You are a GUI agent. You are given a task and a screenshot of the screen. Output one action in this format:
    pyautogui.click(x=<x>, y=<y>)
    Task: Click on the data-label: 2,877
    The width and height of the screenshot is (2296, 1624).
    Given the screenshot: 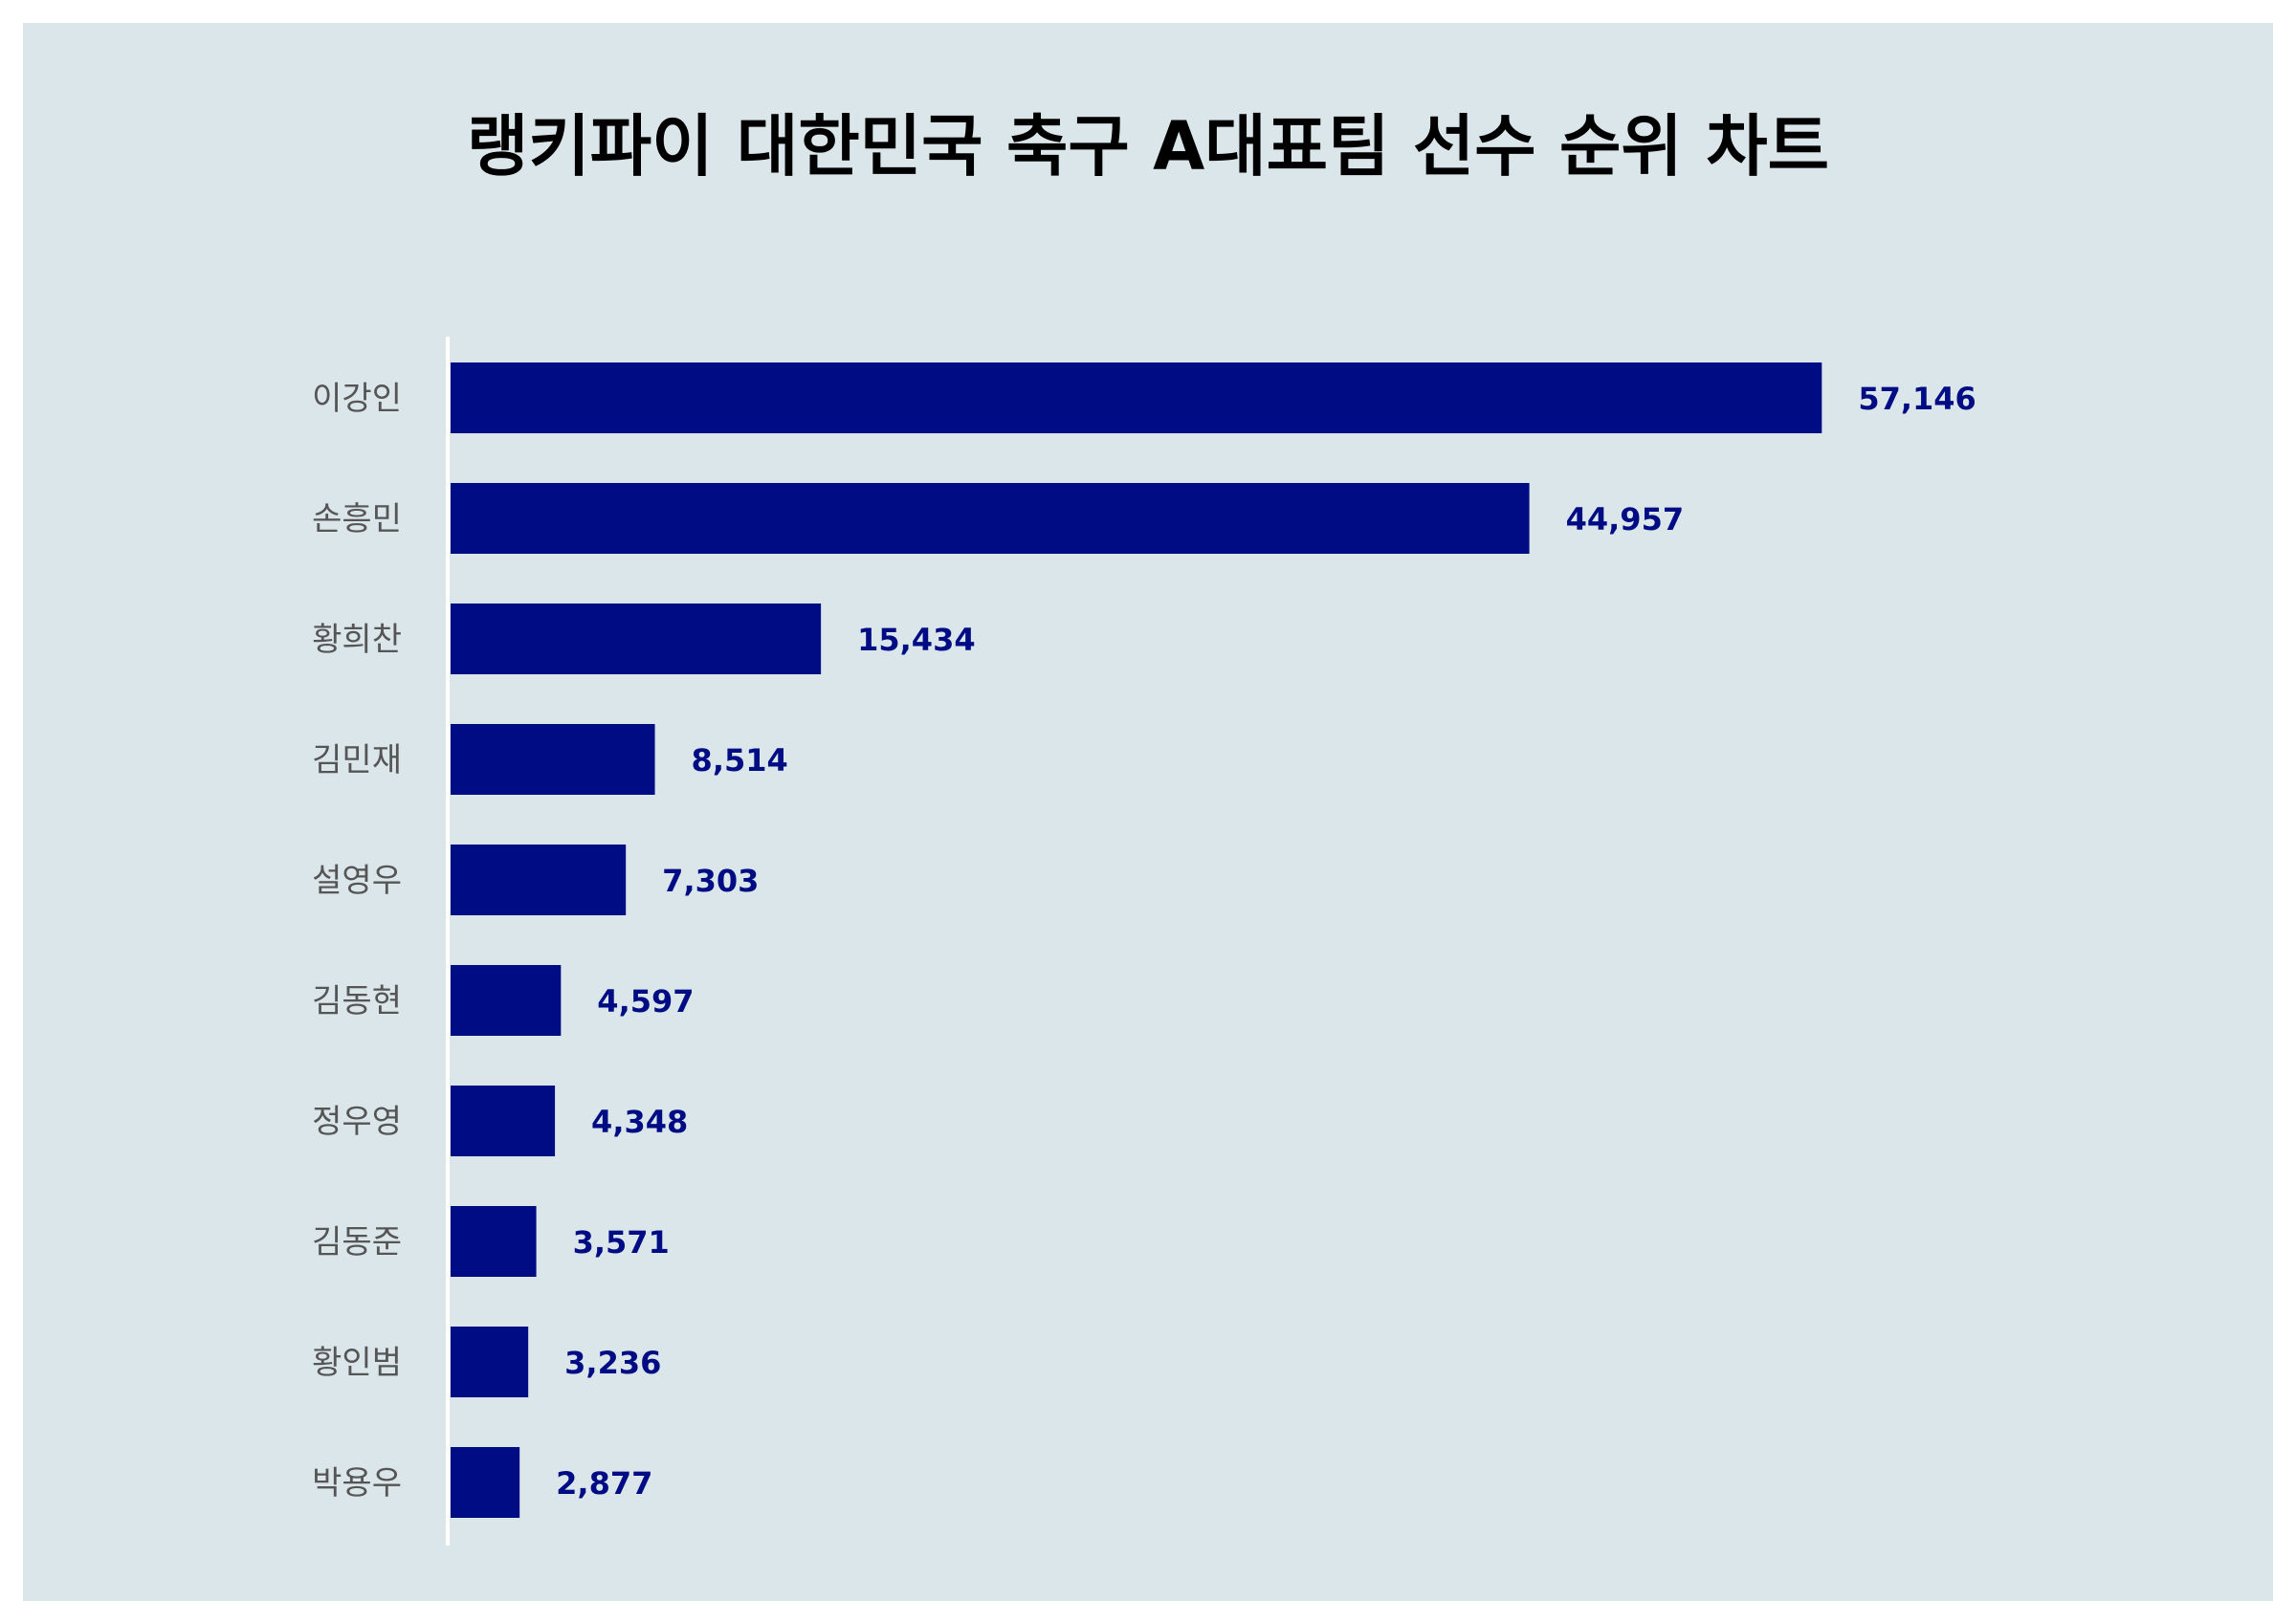 What is the action you would take?
    pyautogui.click(x=604, y=1483)
    